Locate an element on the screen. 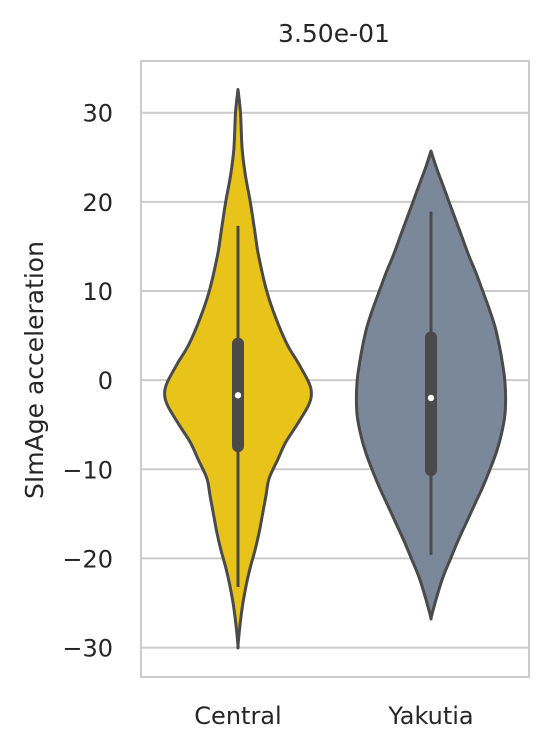  y-tick-label: 20 is located at coordinates (97, 203).